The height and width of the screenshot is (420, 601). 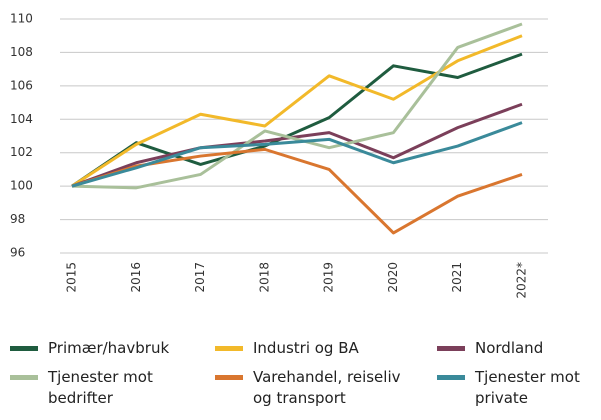 What do you see at coordinates (72, 277) in the screenshot?
I see `x-tick-label: 2015` at bounding box center [72, 277].